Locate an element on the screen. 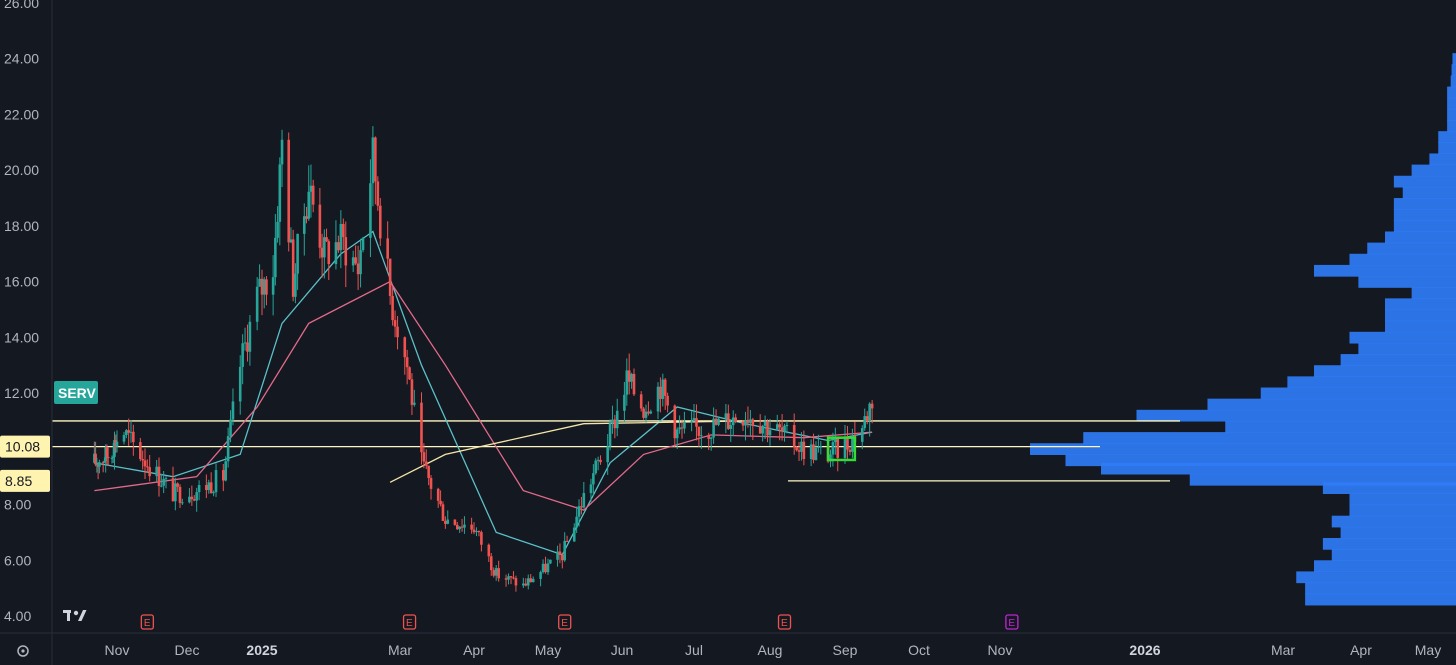 The image size is (1456, 665). x-tick-label: Mar is located at coordinates (400, 650).